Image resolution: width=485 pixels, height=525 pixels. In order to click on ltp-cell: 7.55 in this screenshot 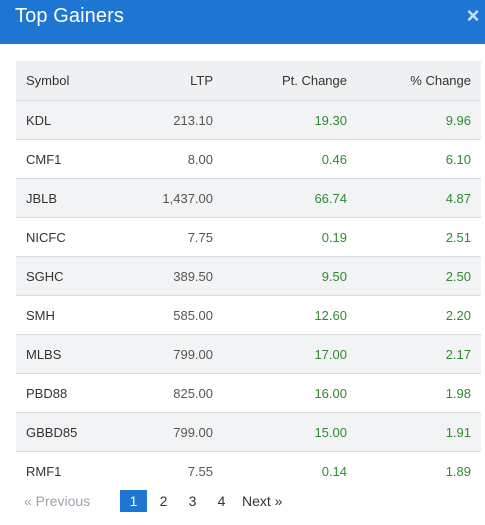, I will do `click(200, 471)`.